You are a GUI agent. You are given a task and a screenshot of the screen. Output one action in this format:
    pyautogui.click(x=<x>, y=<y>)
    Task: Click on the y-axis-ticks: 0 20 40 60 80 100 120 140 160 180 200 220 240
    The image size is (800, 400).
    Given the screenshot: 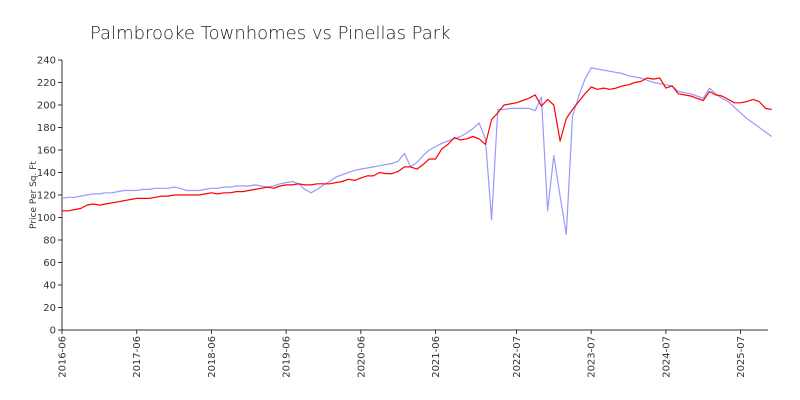 What is the action you would take?
    pyautogui.click(x=49, y=196)
    